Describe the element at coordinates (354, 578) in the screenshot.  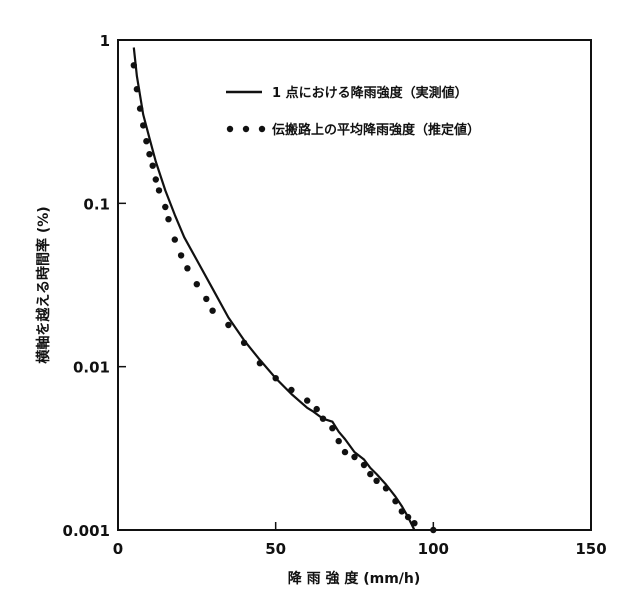
I see `x-axis-label: 降 雨 強 度 (mm/h)` at that location.